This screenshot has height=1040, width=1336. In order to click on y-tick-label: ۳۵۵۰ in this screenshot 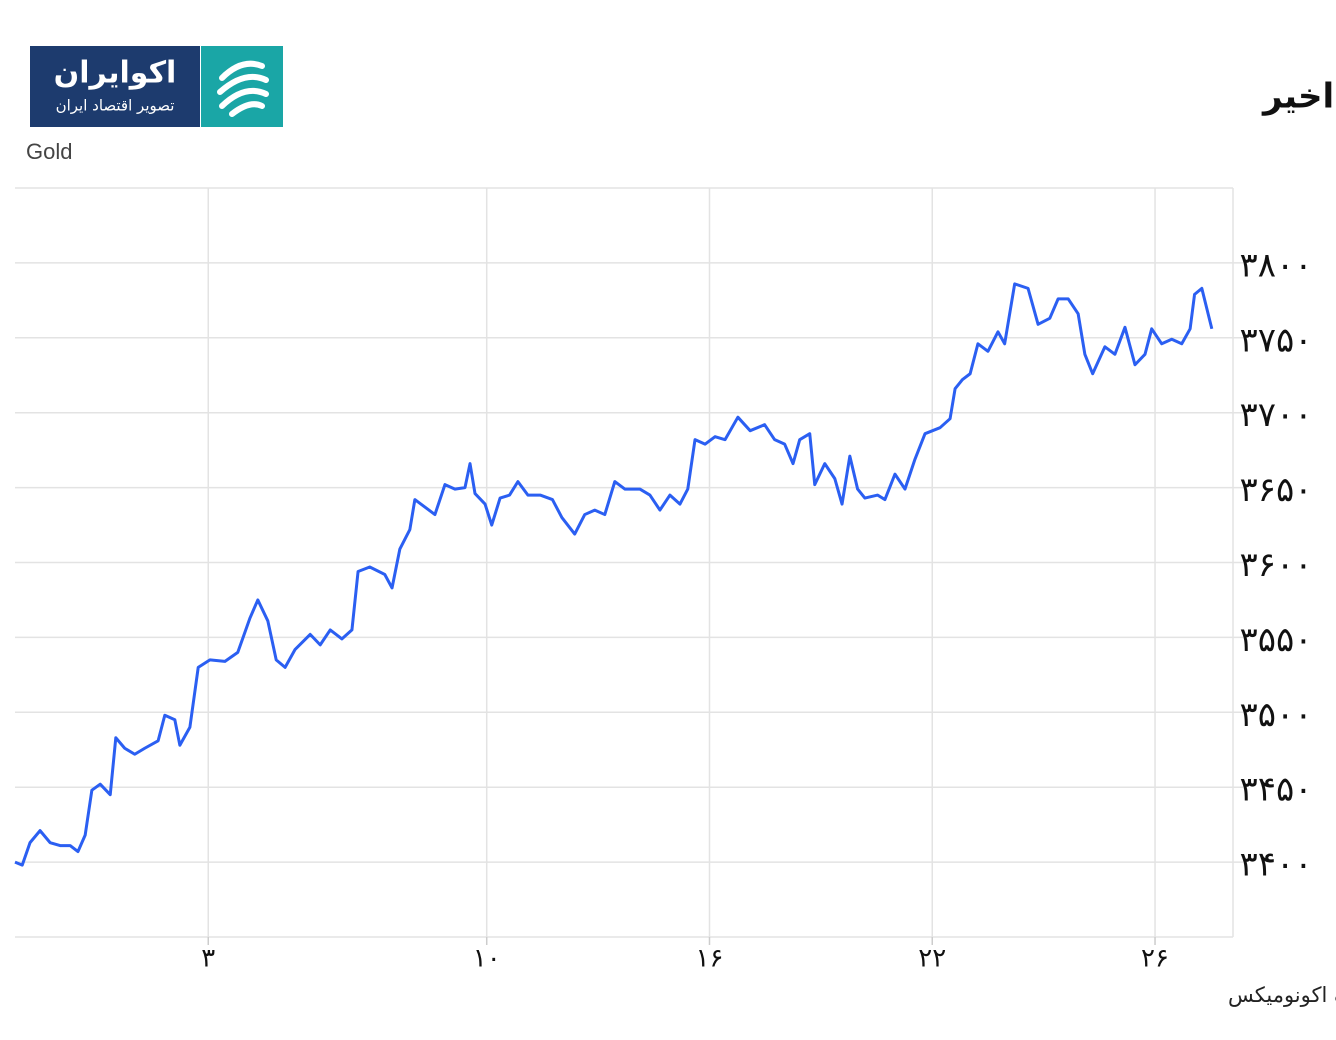, I will do `click(1275, 640)`.